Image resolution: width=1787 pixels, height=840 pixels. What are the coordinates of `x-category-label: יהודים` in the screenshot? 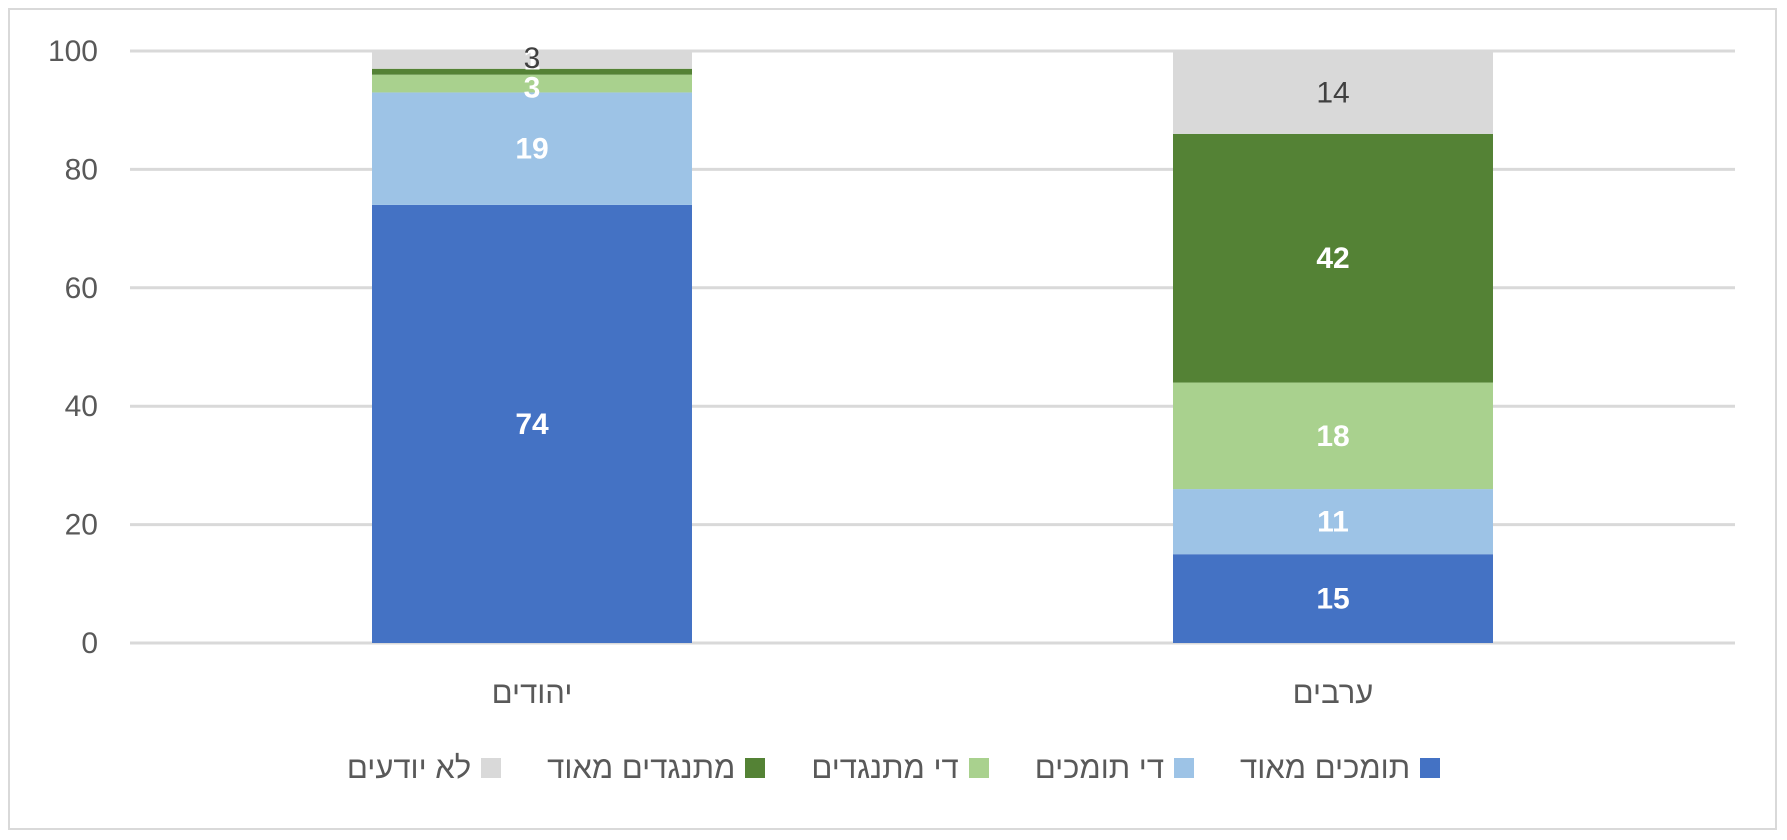 It's located at (532, 692).